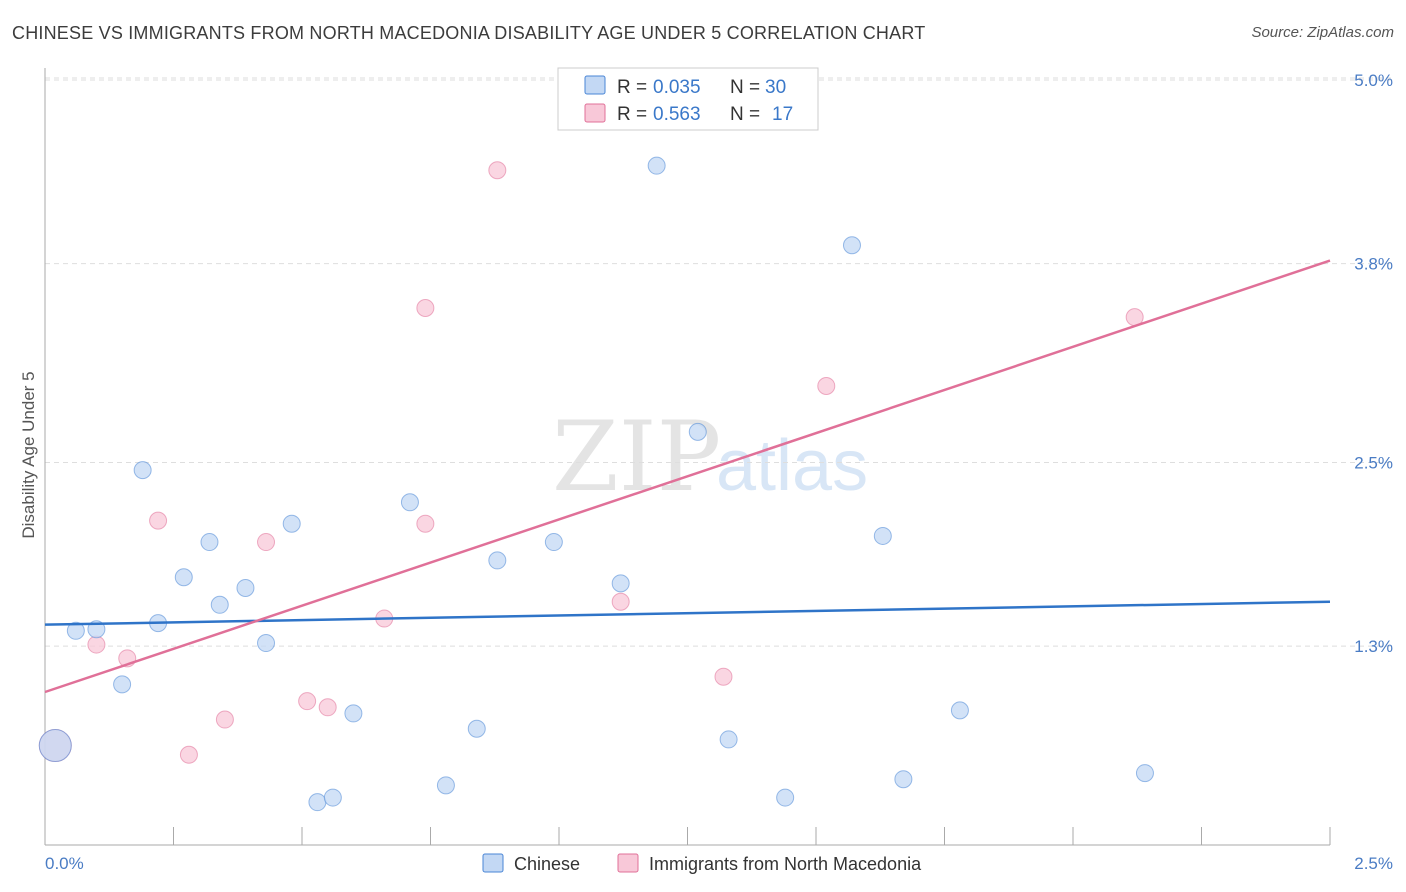 The width and height of the screenshot is (1406, 892). What do you see at coordinates (595, 85) in the screenshot?
I see `legend-swatch-chinese` at bounding box center [595, 85].